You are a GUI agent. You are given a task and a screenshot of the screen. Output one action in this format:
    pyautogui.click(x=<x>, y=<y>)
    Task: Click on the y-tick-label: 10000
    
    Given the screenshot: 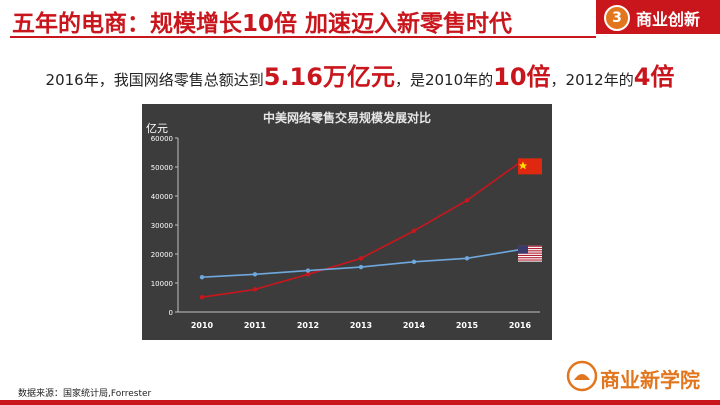 What is the action you would take?
    pyautogui.click(x=162, y=284)
    